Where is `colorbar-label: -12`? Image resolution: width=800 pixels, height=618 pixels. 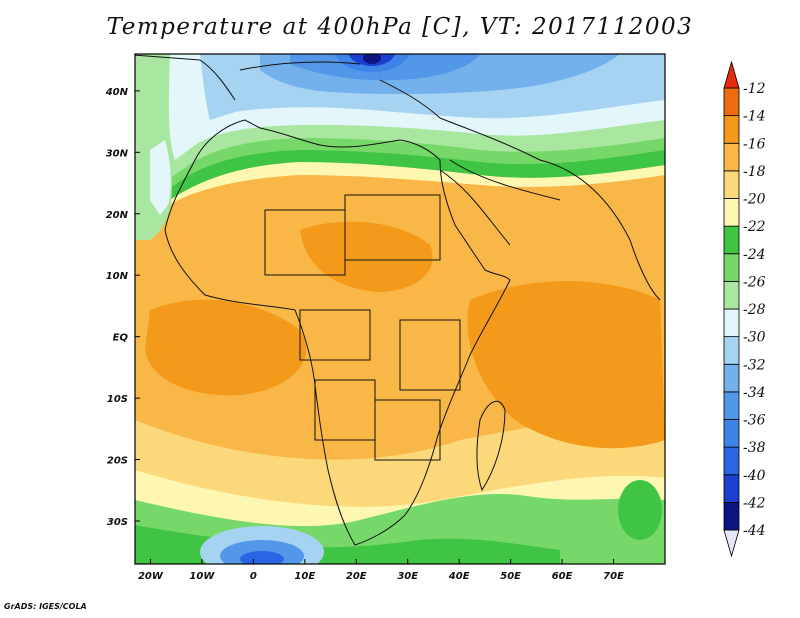
colorbar-label: -12 is located at coordinates (754, 89).